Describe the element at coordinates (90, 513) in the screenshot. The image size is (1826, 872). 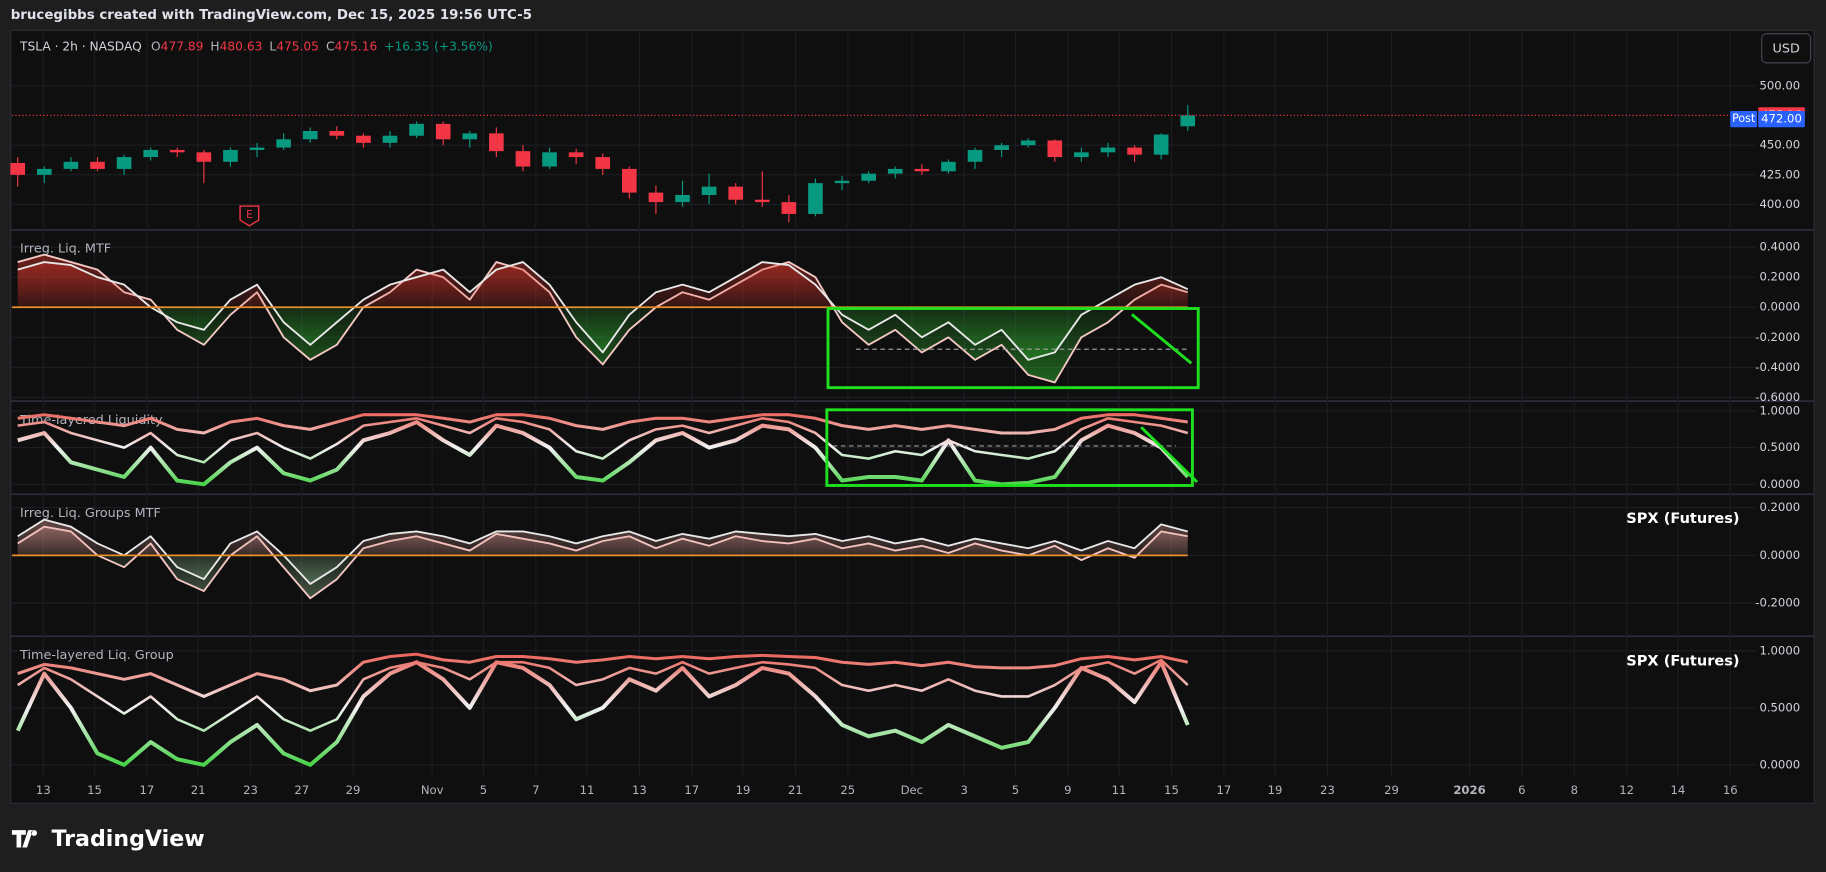
I see `pane-title: Irreg. Liq. Groups MTF` at that location.